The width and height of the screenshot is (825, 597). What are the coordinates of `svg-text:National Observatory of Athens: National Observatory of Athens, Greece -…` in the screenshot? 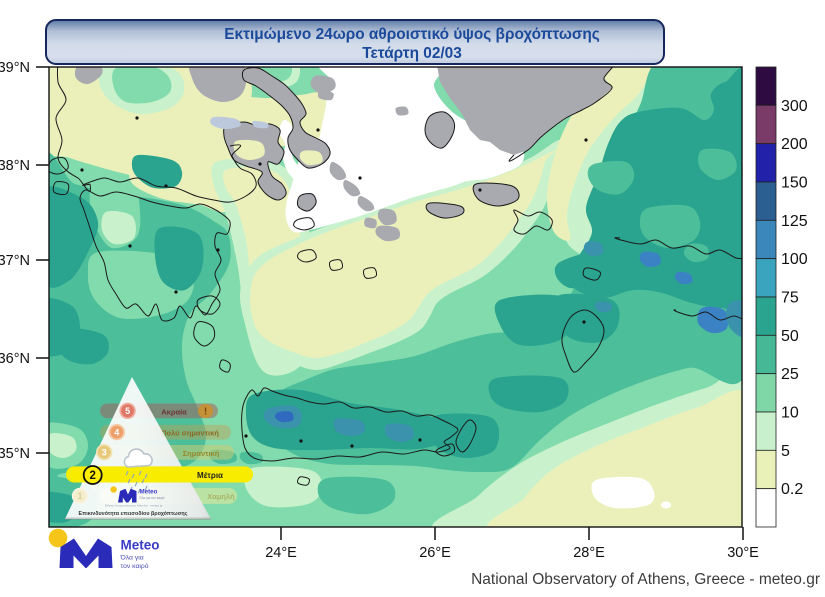 It's located at (645, 579).